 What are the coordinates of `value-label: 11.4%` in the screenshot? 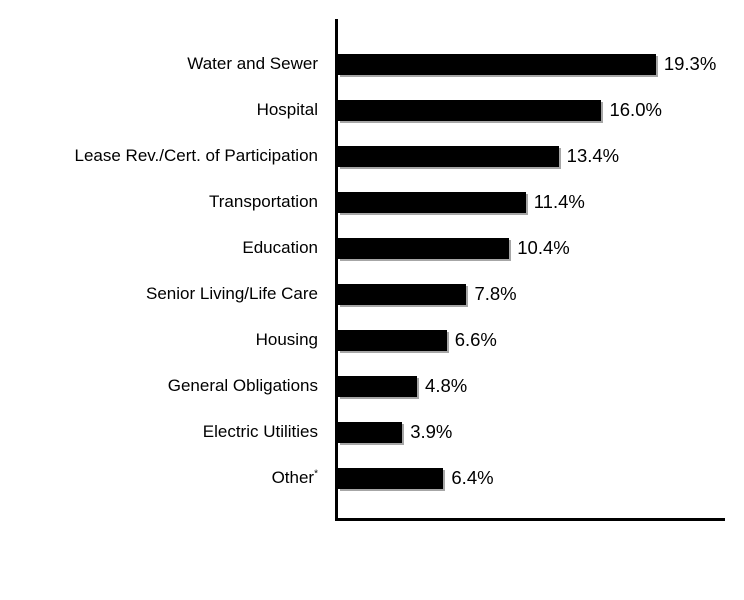 It's located at (559, 201).